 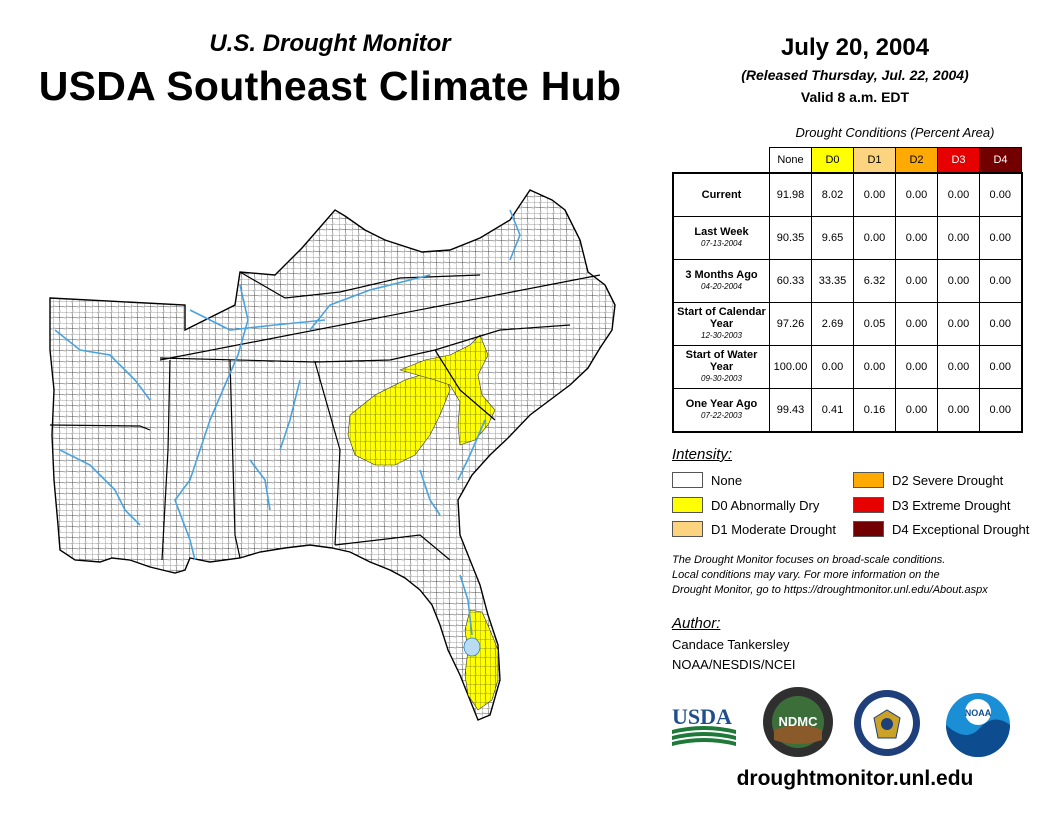 I want to click on table-cell: 99.43, so click(x=790, y=410).